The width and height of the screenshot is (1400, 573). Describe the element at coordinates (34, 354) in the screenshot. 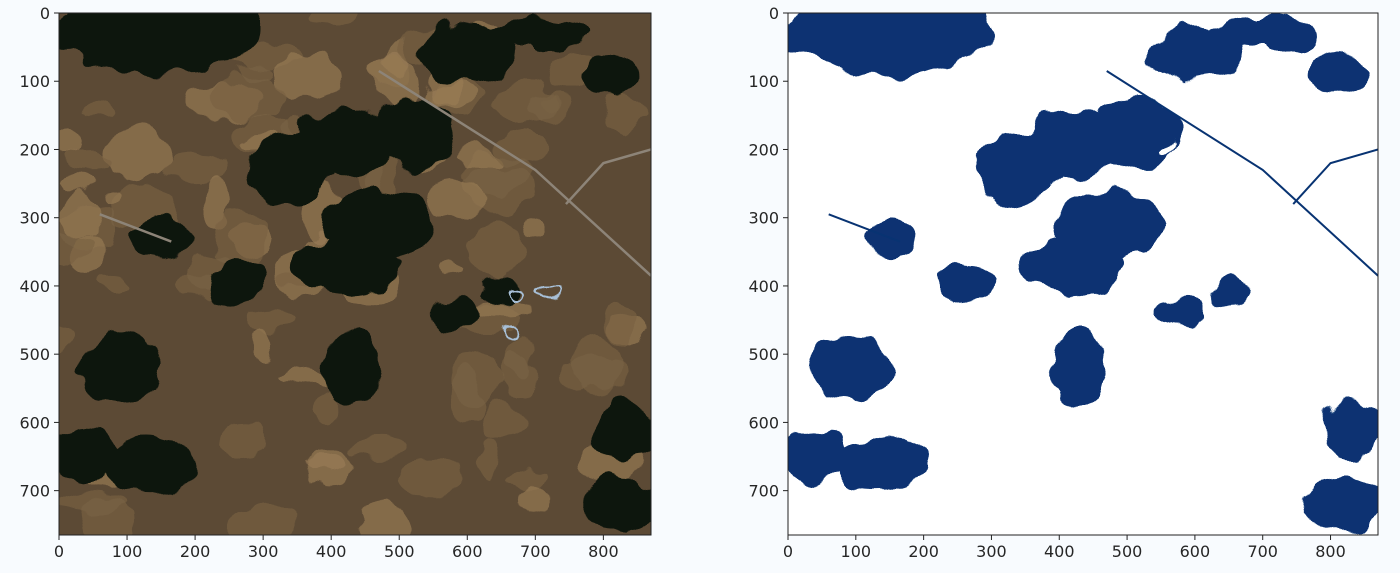

I see `y-tick-label: 500` at that location.